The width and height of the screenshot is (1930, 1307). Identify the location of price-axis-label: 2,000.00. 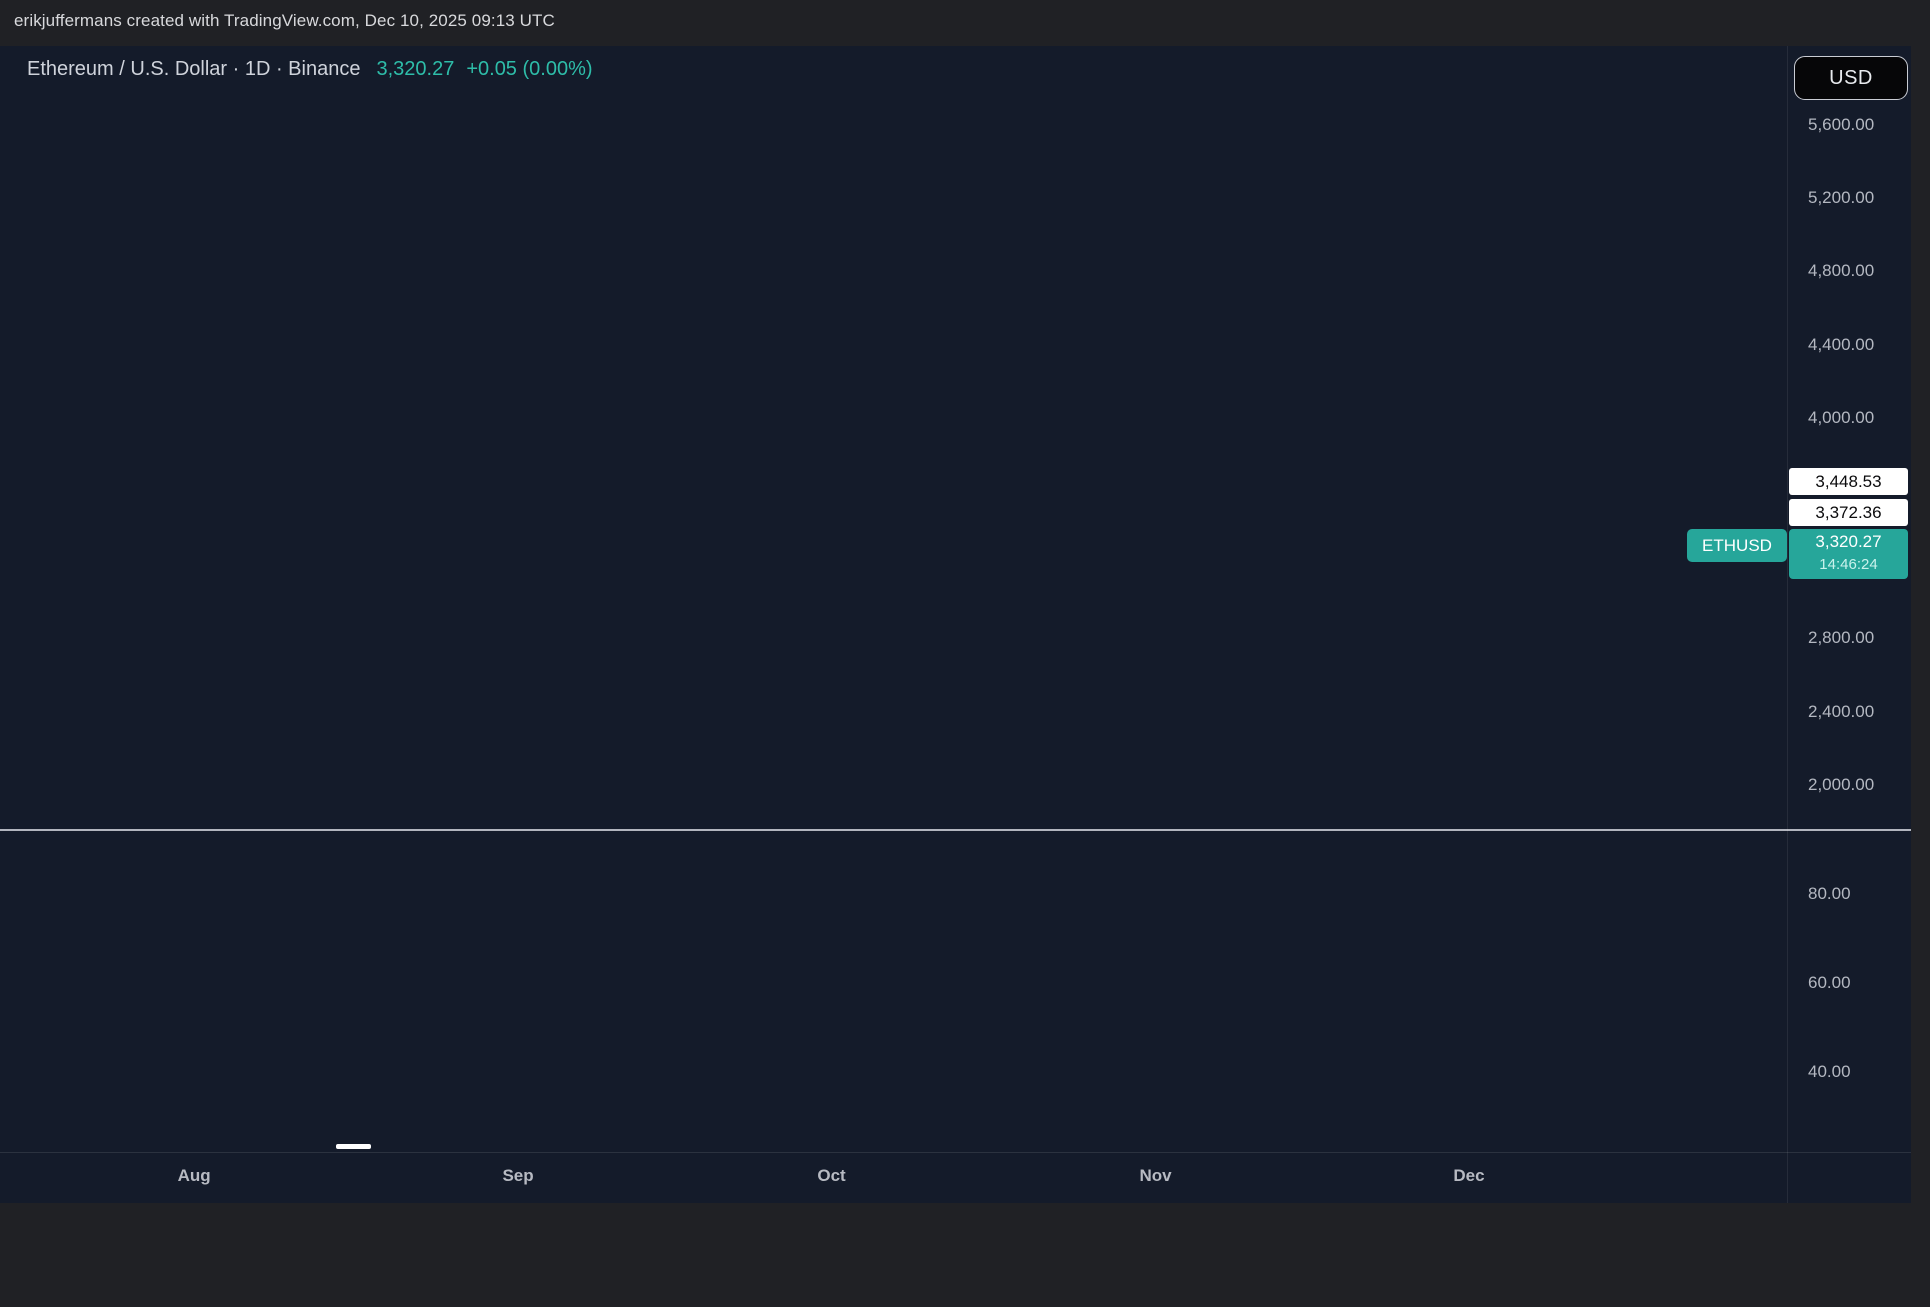
(1841, 785).